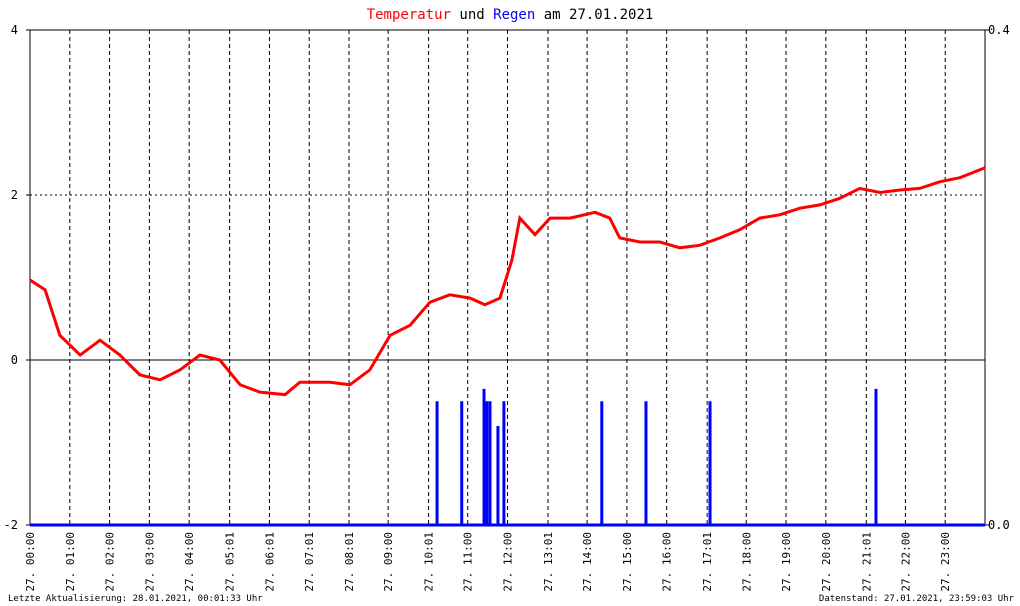 The height and width of the screenshot is (606, 1020). I want to click on x-tick-label: 27. 16:00, so click(667, 562).